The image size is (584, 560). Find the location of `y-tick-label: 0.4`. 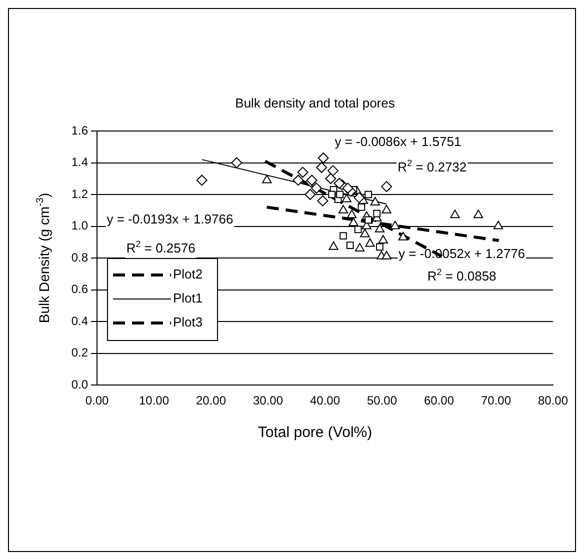

y-tick-label: 0.4 is located at coordinates (79, 321).